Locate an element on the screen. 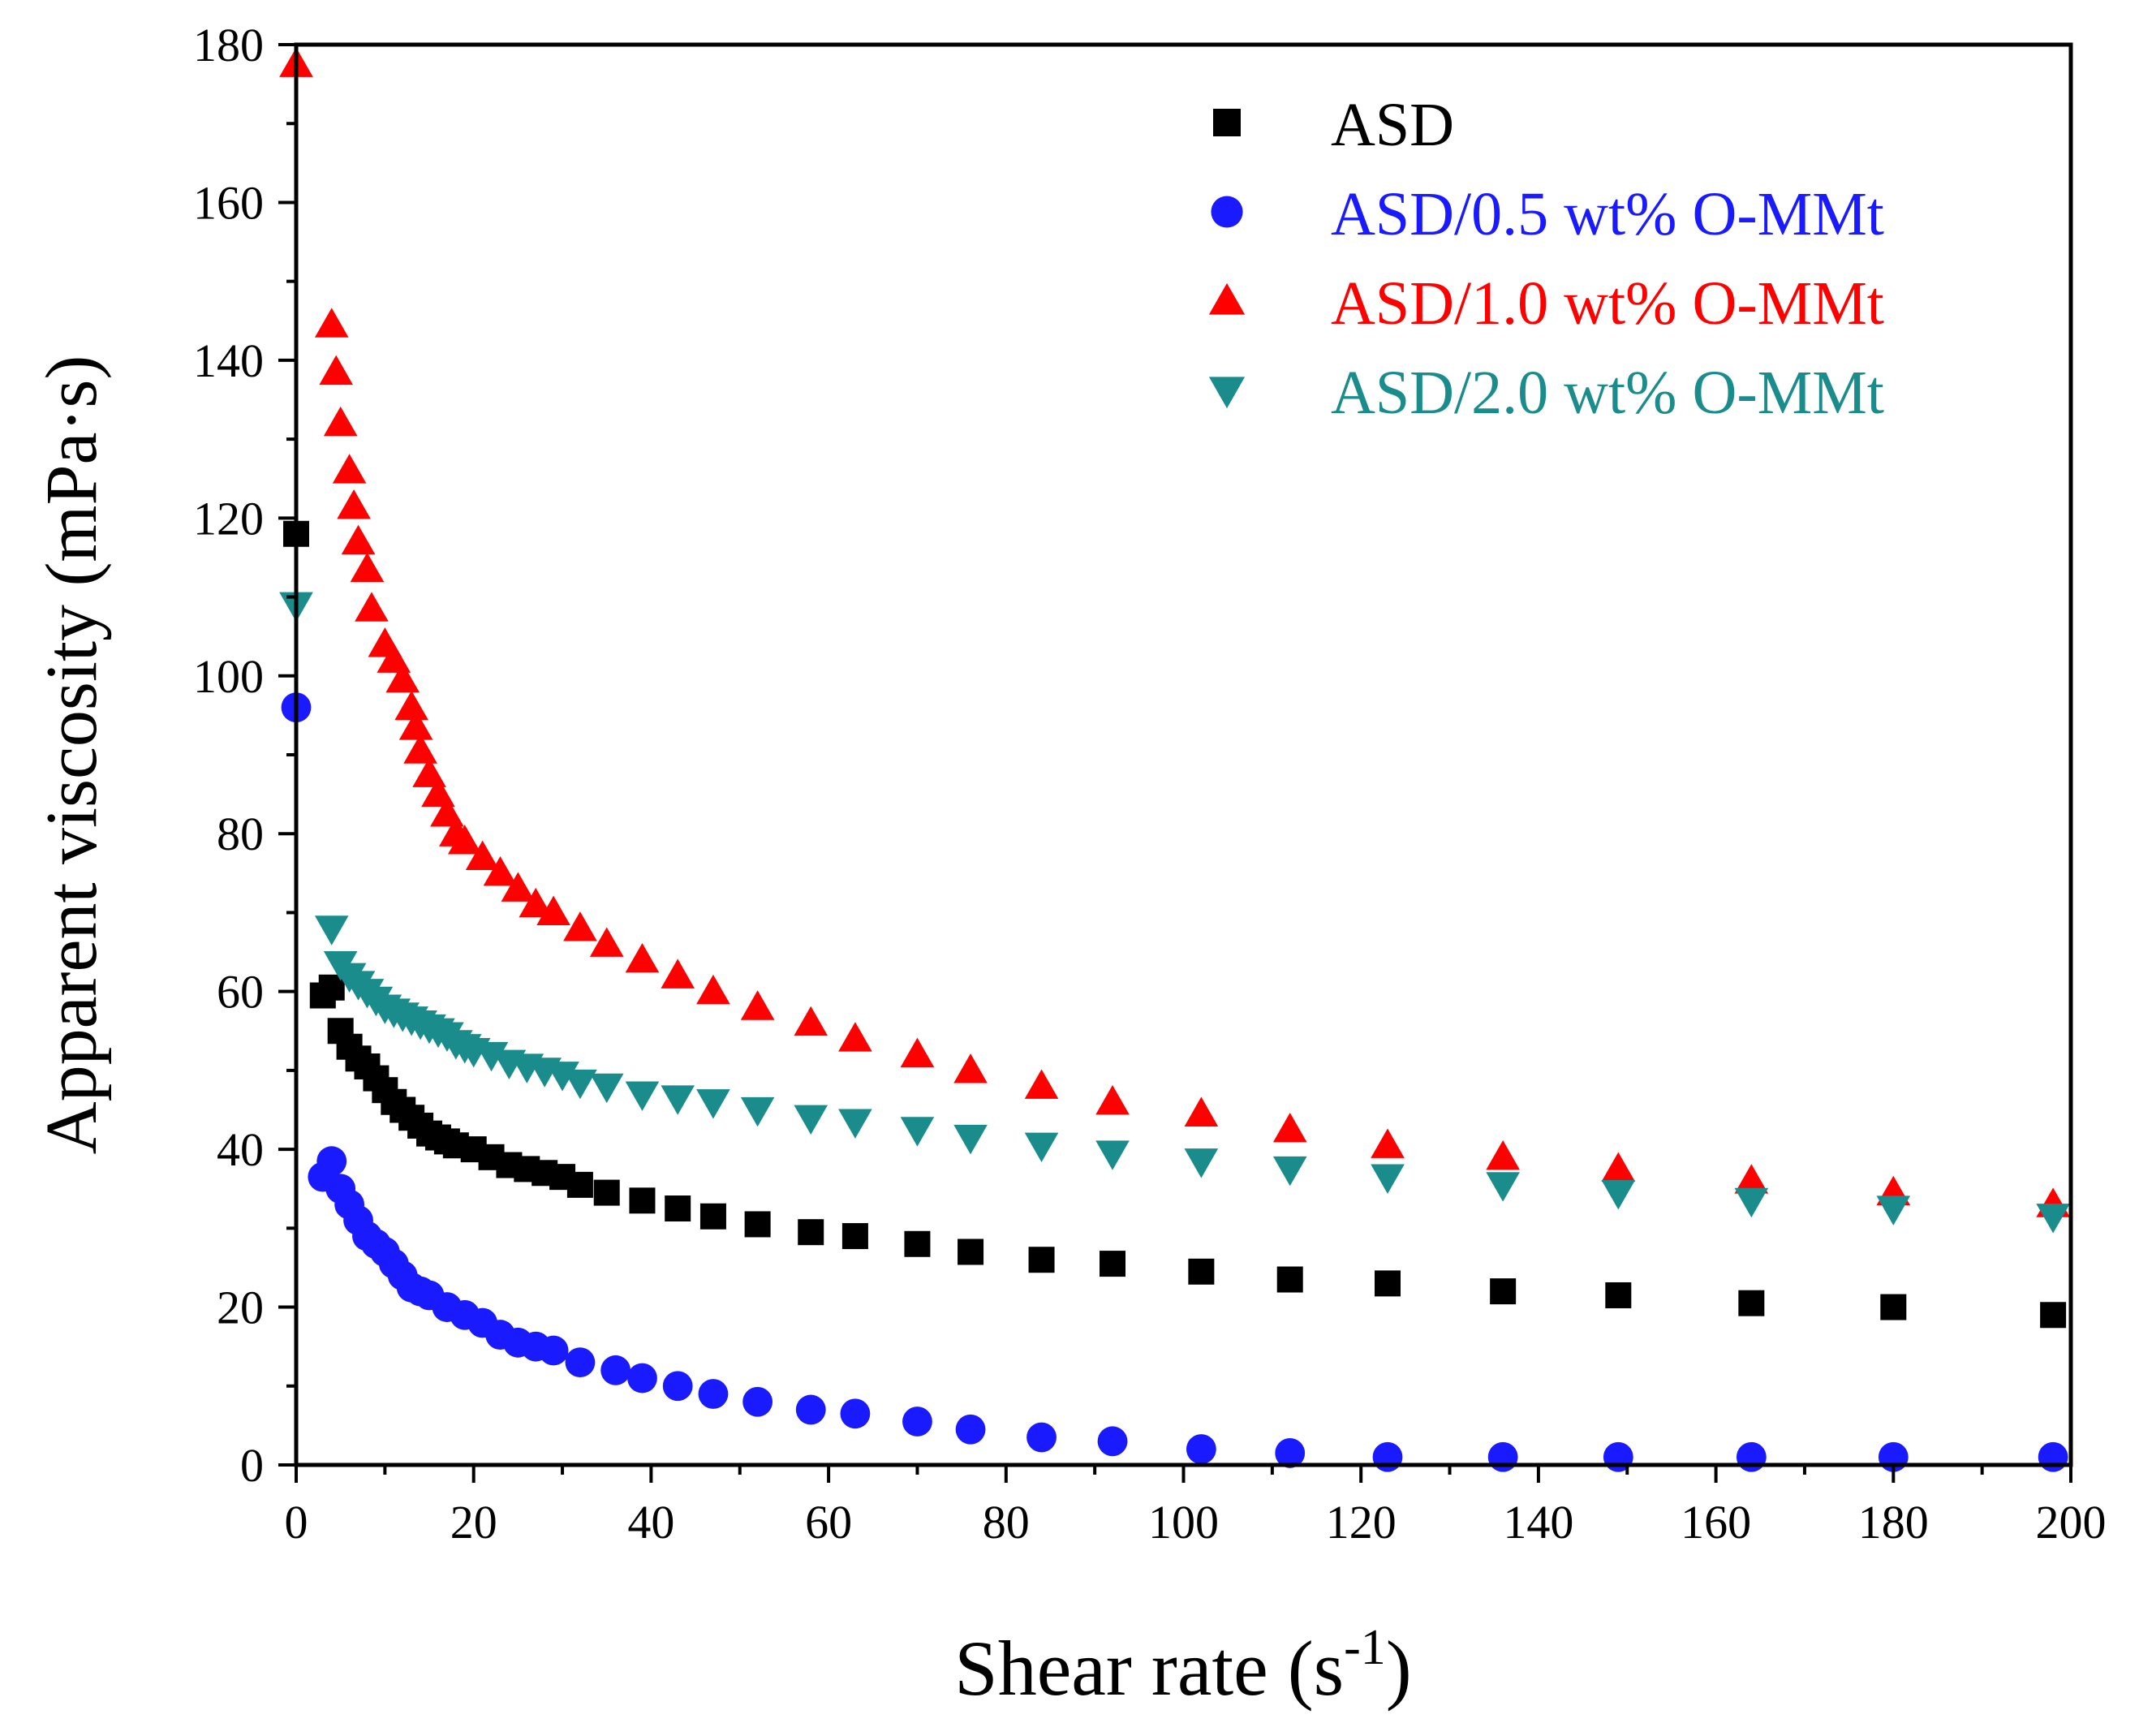 The width and height of the screenshot is (2139, 1736). y-tick-label: 160 is located at coordinates (228, 203).